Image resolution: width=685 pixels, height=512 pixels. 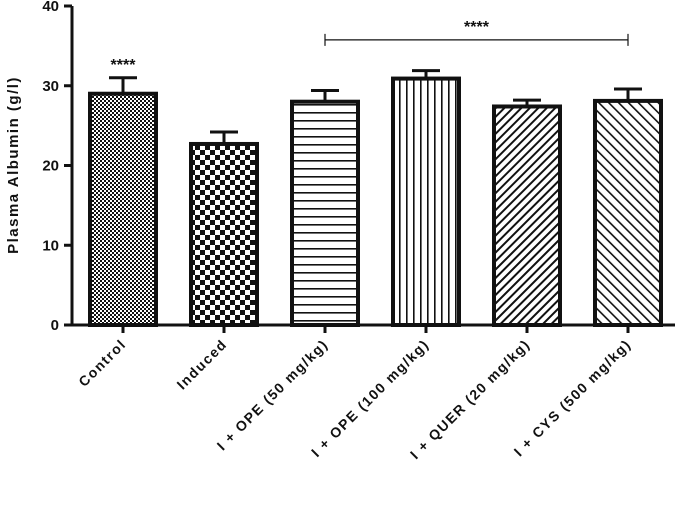 What do you see at coordinates (201, 364) in the screenshot?
I see `x-category-label: Induced` at bounding box center [201, 364].